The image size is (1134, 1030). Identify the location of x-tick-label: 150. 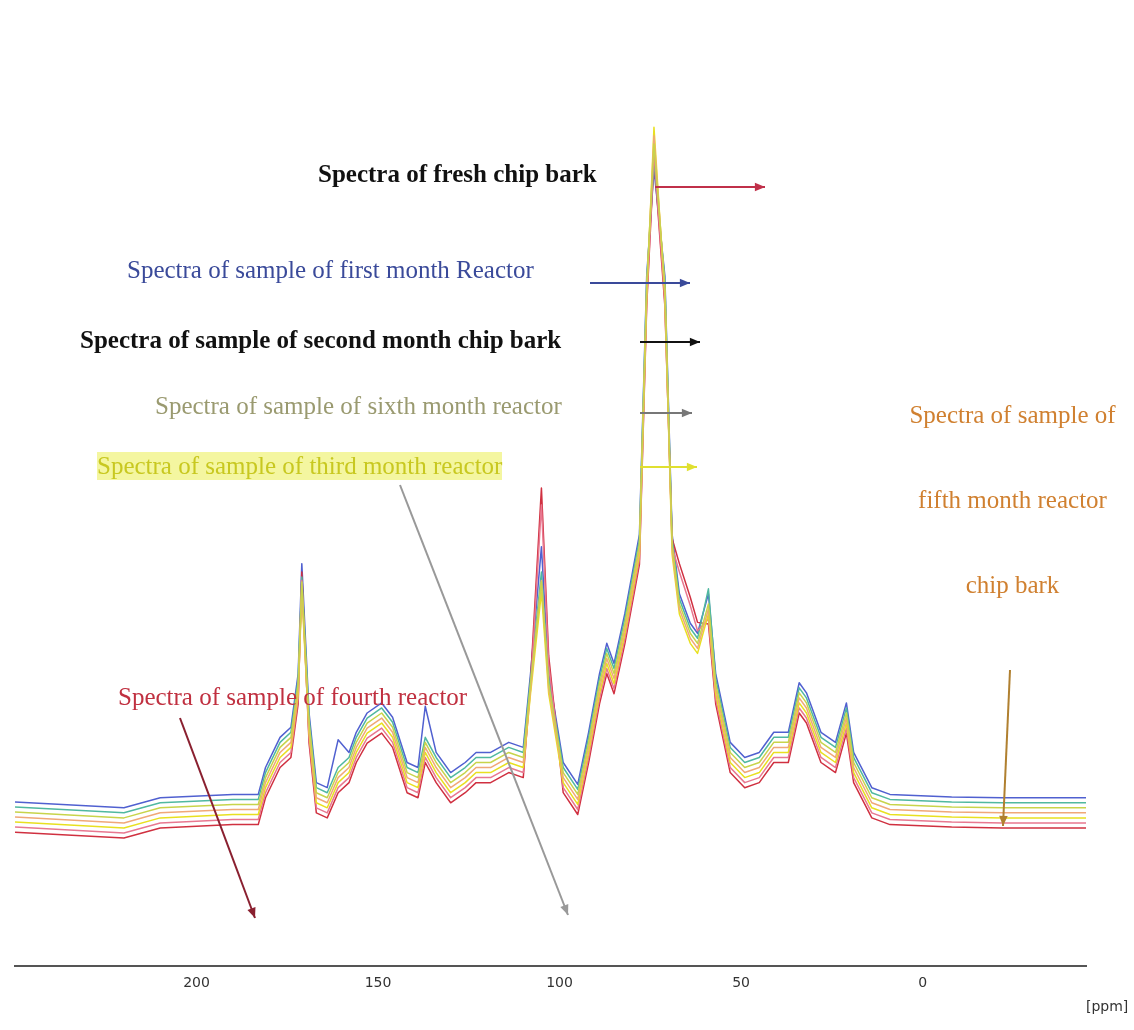
(378, 982).